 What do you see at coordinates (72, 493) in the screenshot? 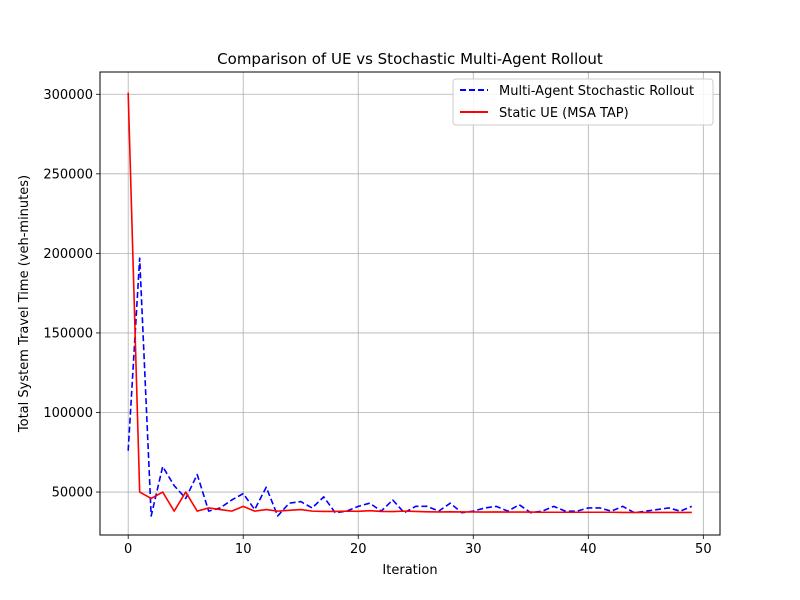
I see `y-tick-label: 50000` at bounding box center [72, 493].